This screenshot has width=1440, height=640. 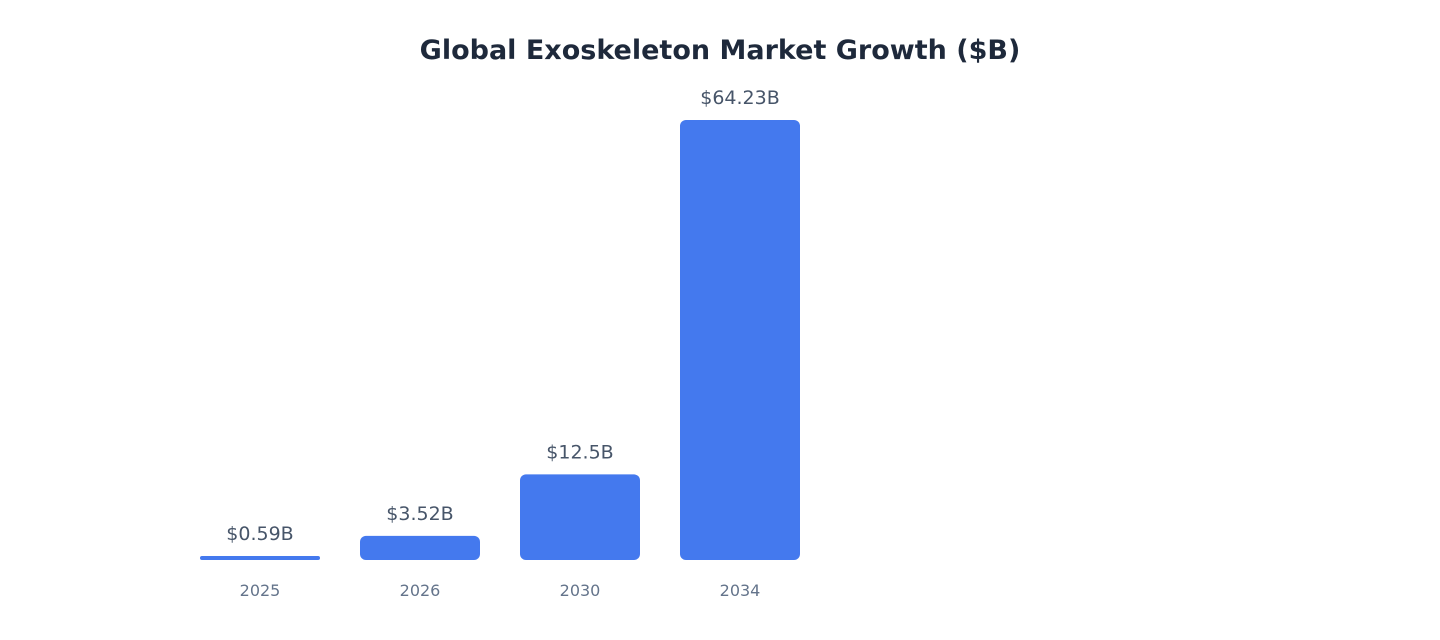 I want to click on chart-title: Global Exoskeleton Market Growth ($B), so click(x=720, y=50).